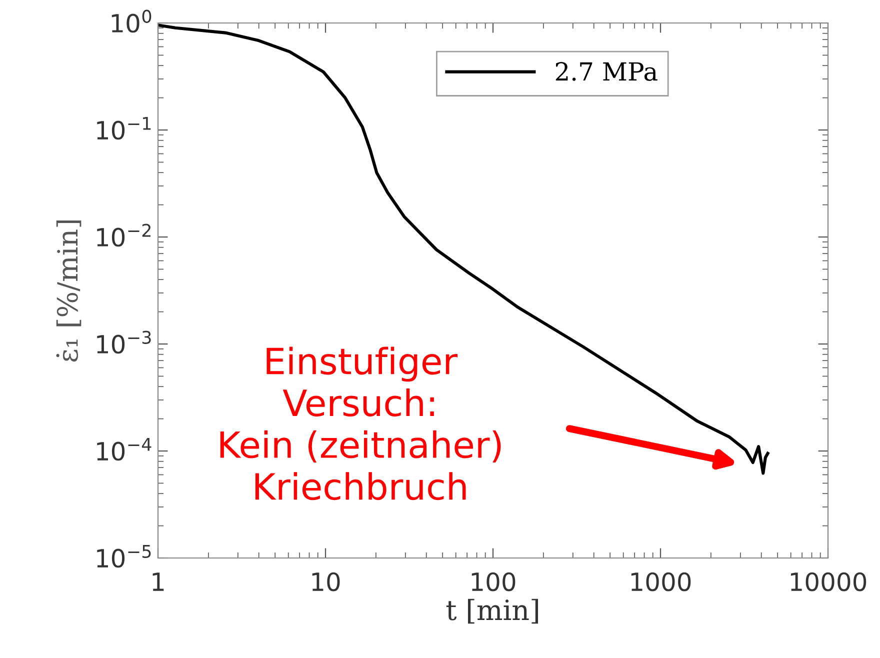  What do you see at coordinates (661, 582) in the screenshot?
I see `x-tick-label: 1000` at bounding box center [661, 582].